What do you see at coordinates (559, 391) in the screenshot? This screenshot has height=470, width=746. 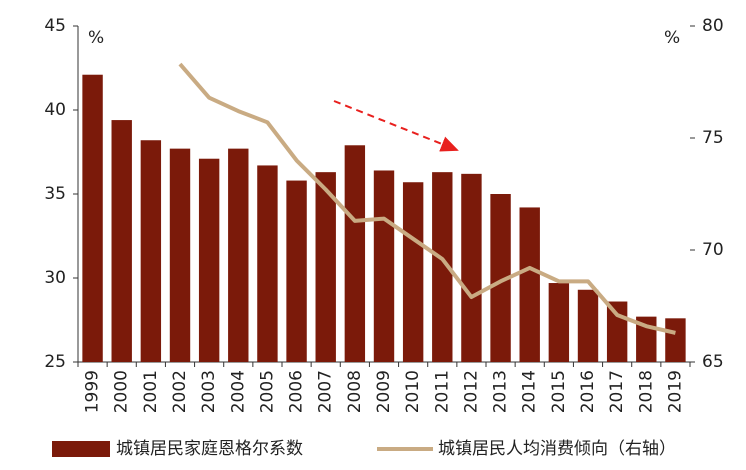 I see `x-tick-label: 2015` at bounding box center [559, 391].